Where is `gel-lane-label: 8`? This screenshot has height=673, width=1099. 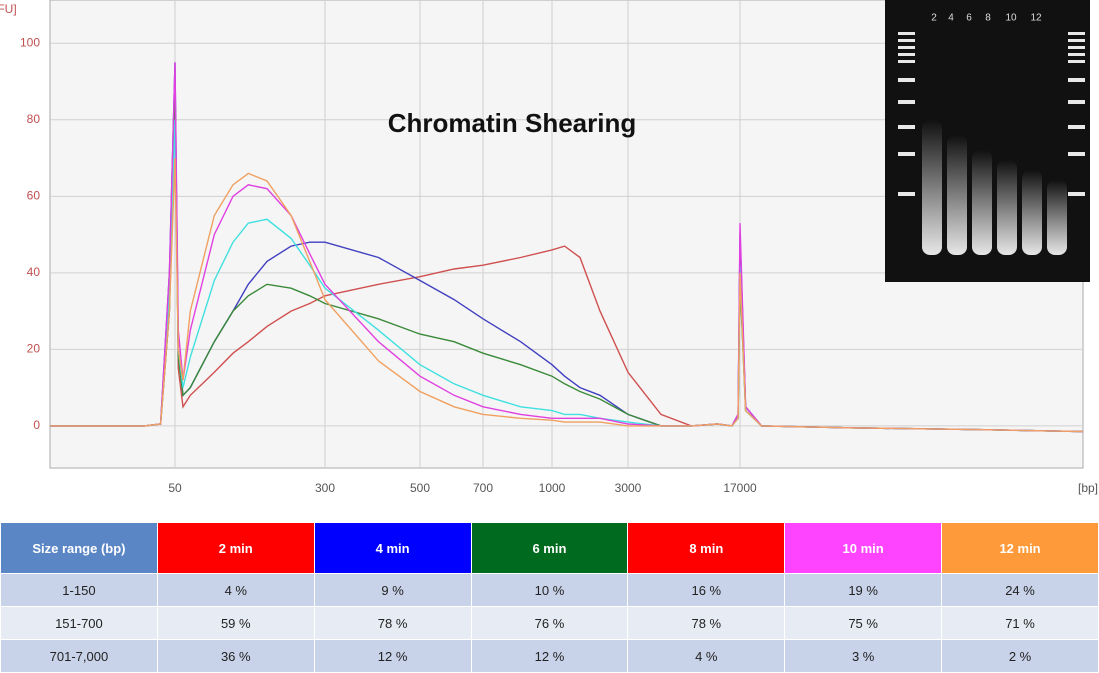
gel-lane-label: 8 is located at coordinates (988, 18).